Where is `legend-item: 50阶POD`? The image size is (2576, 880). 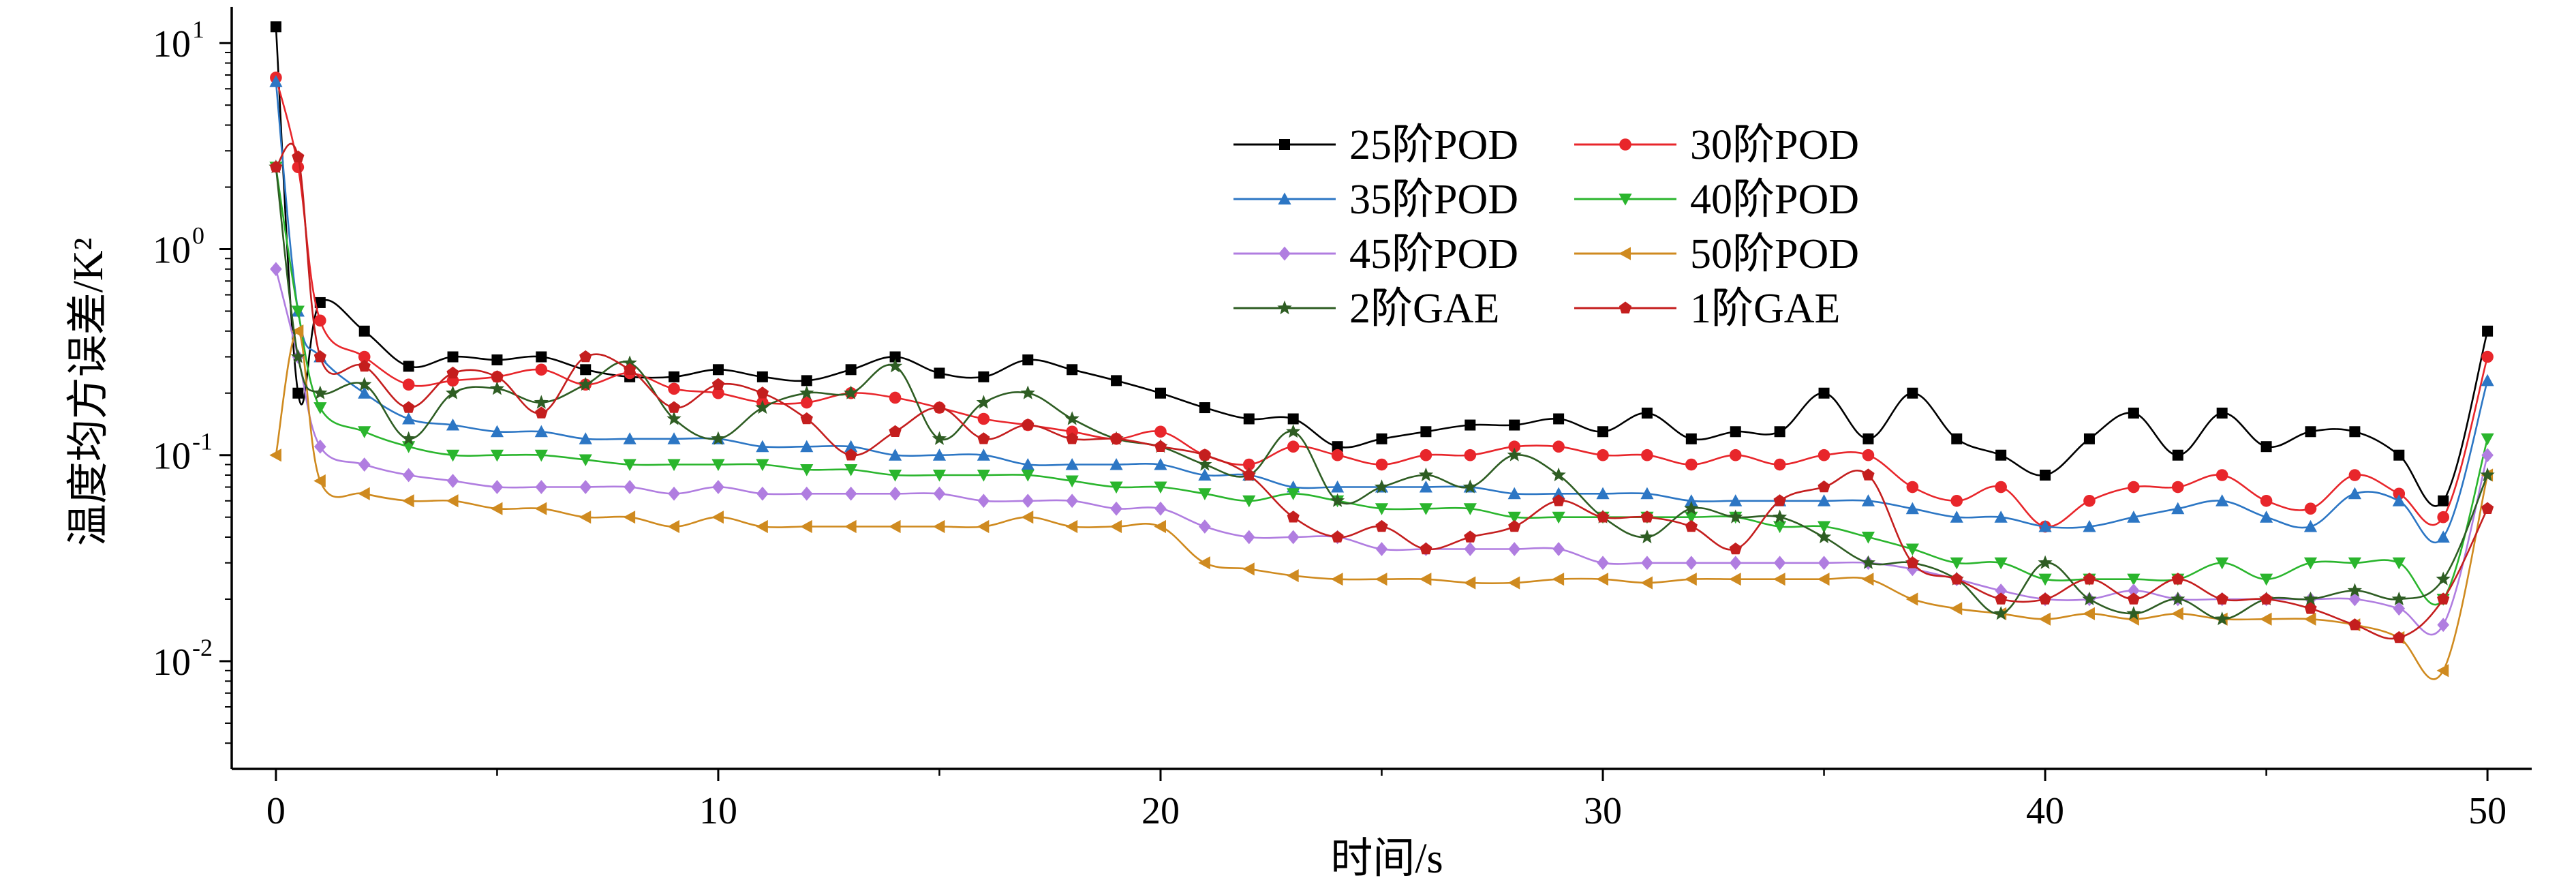
legend-item: 50阶POD is located at coordinates (1716, 254).